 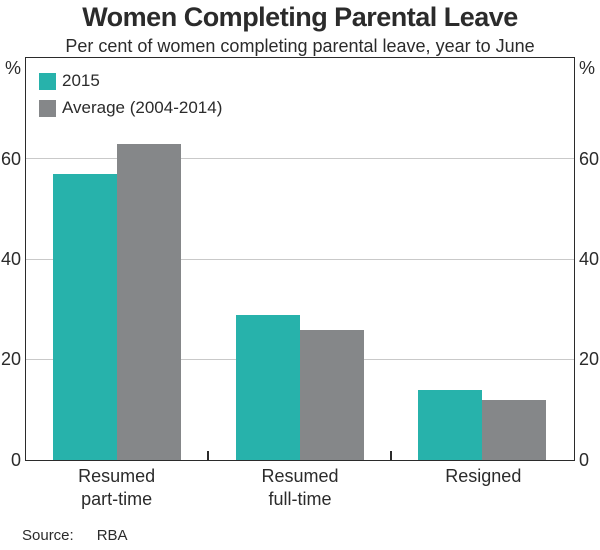 I want to click on legend: 2015 Average (2004-2014), so click(x=130, y=98).